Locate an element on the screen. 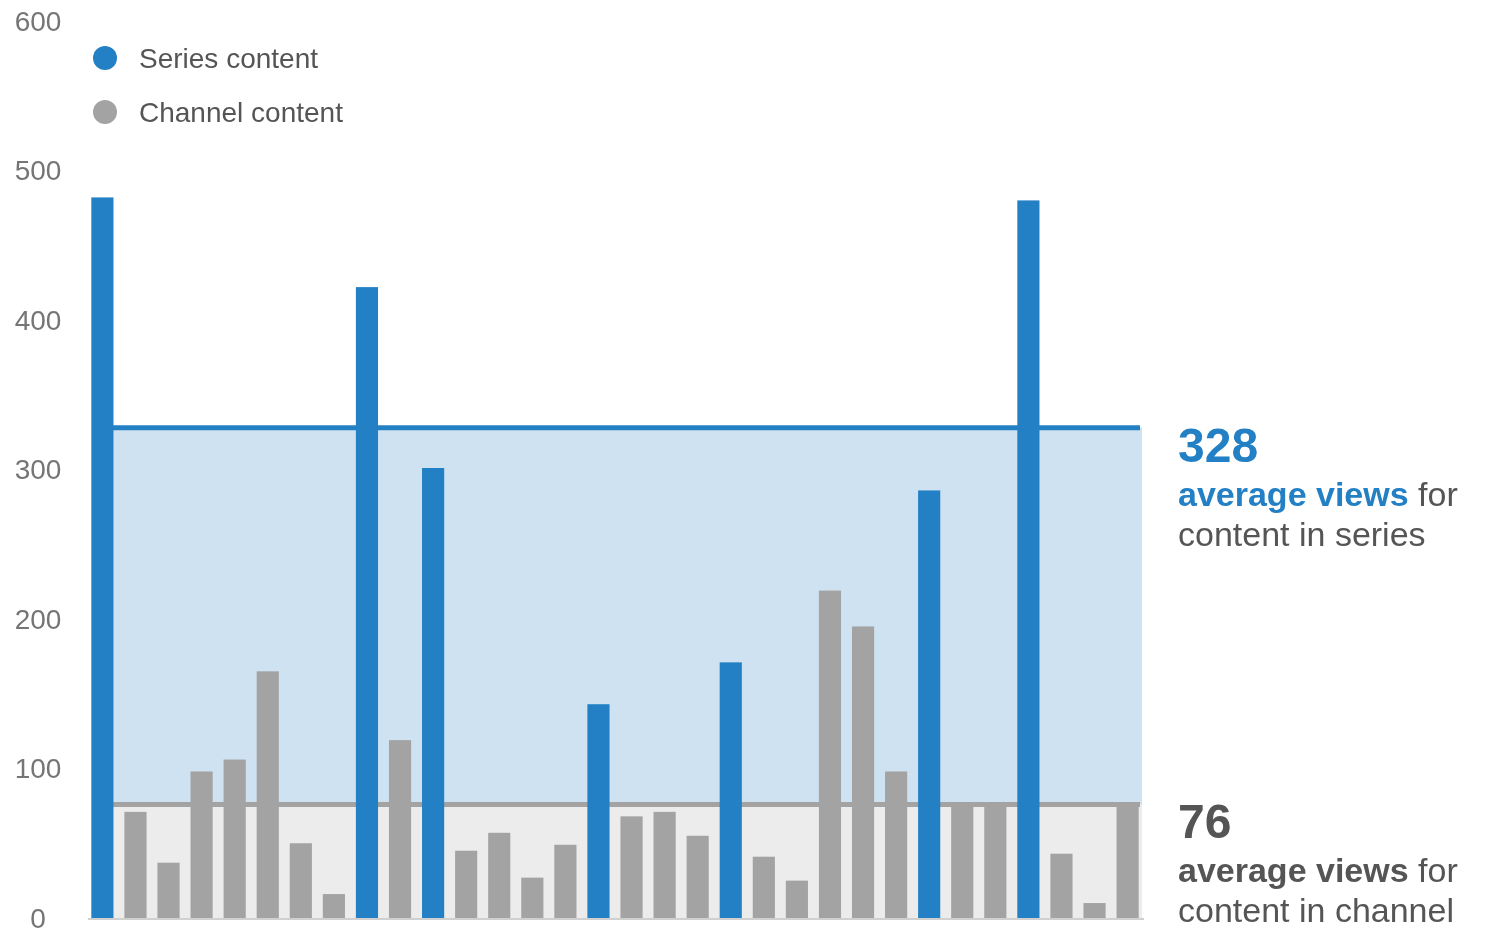 This screenshot has height=936, width=1491. legend-label: Channel content is located at coordinates (241, 112).